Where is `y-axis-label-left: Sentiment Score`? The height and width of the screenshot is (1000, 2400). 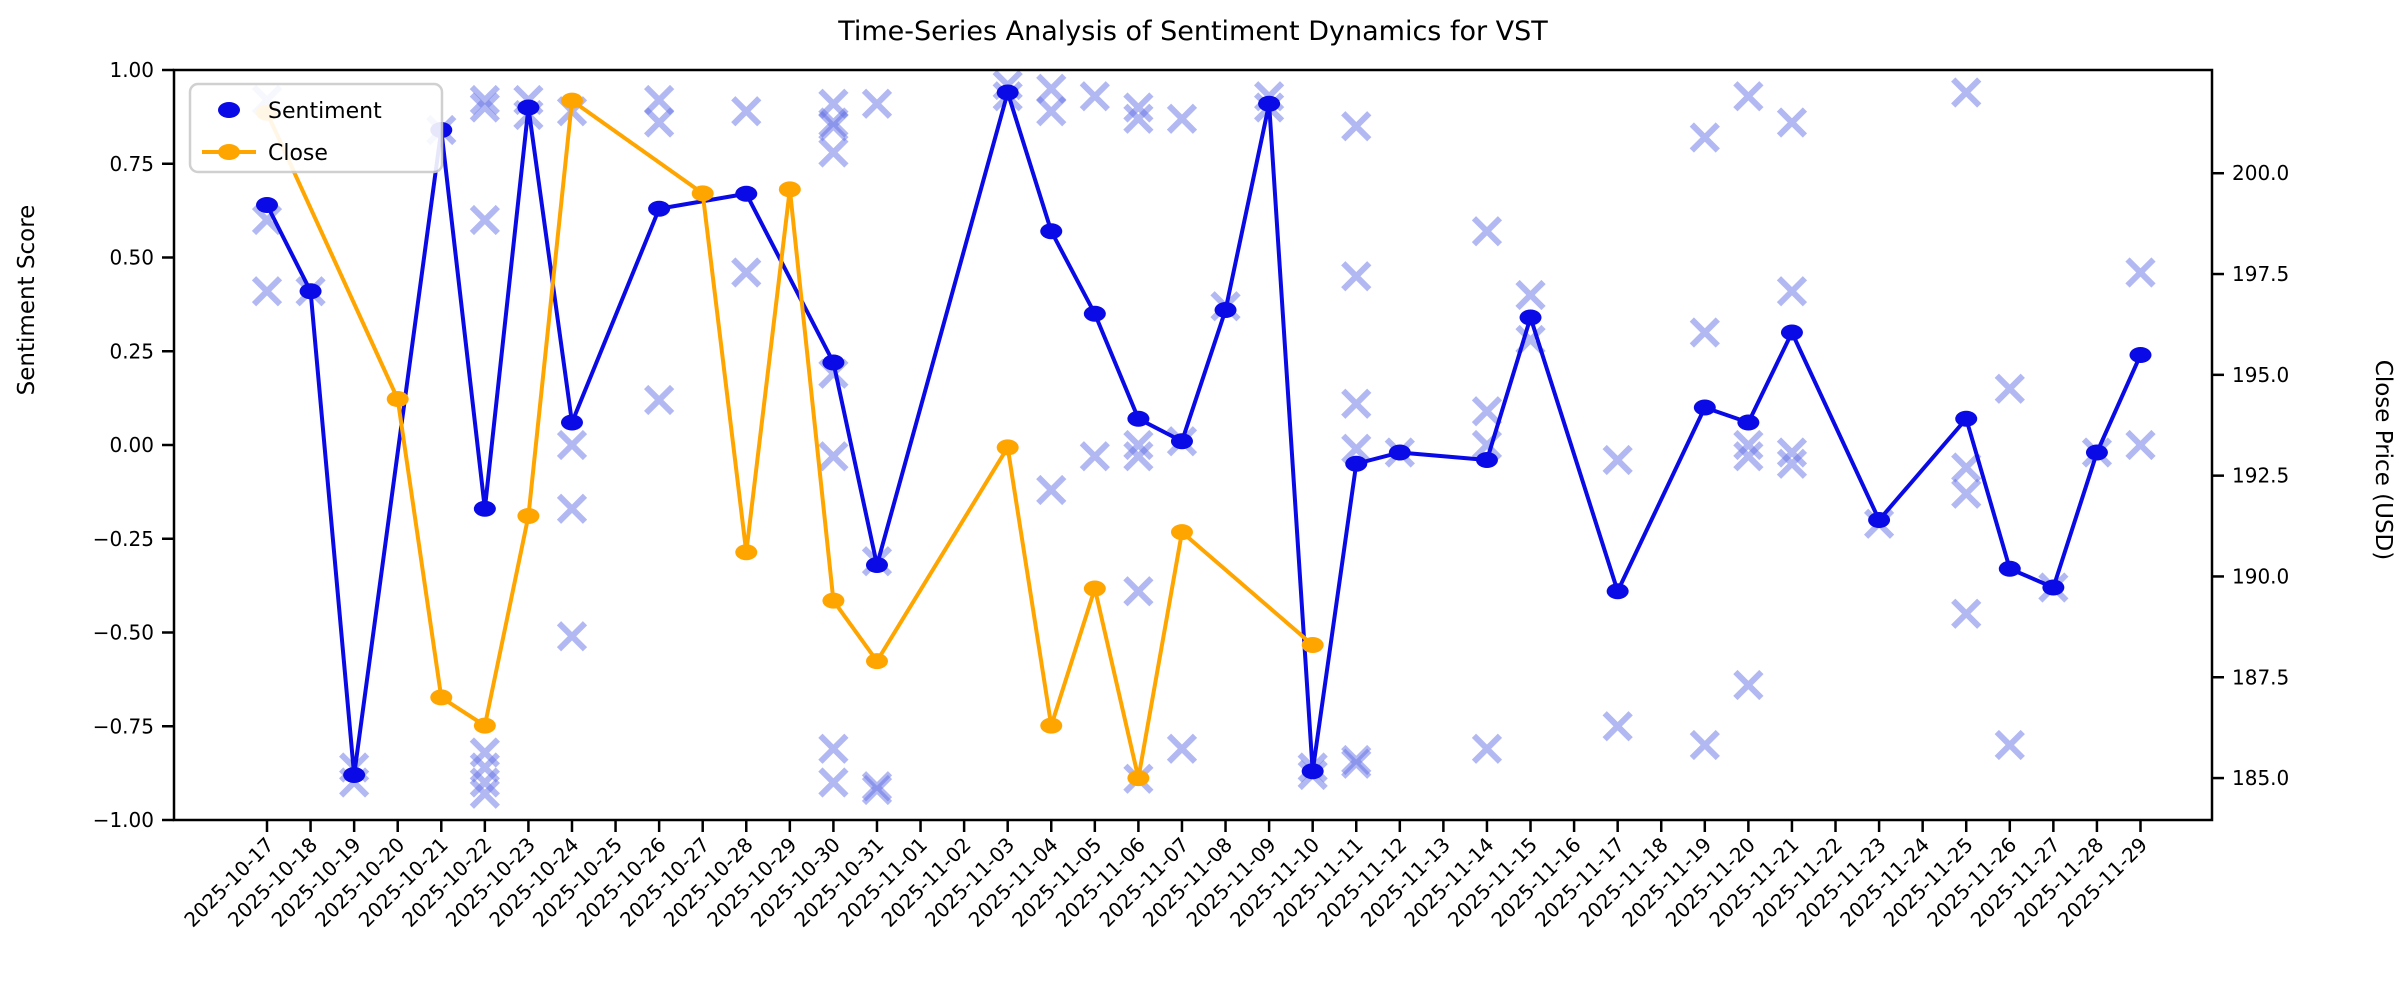 y-axis-label-left: Sentiment Score is located at coordinates (27, 300).